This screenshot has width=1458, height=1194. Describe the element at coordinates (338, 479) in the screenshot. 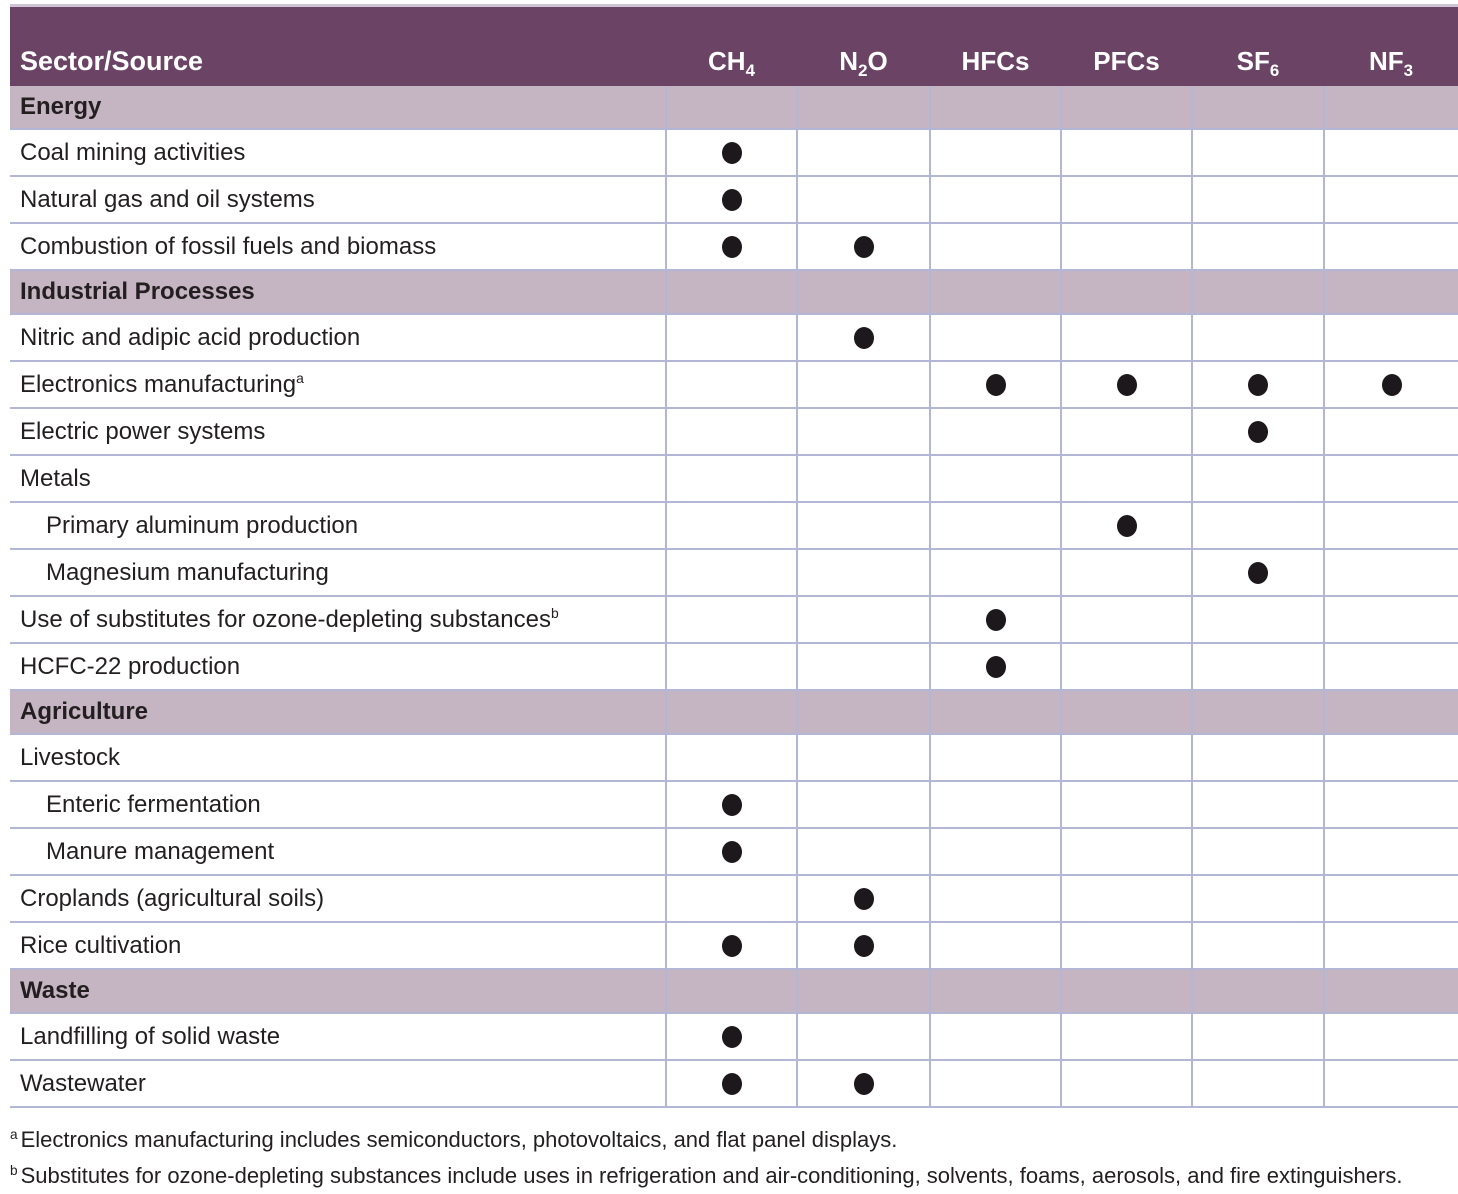

I see `row-label: Metals` at that location.